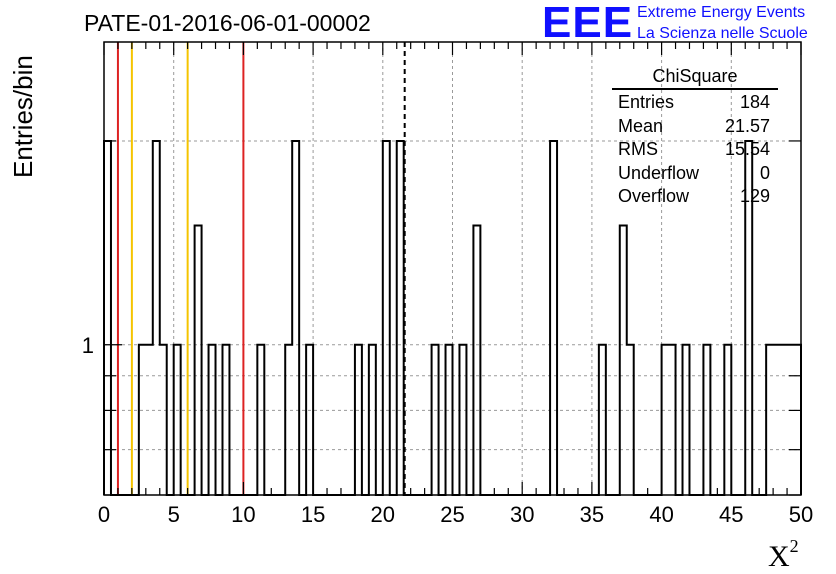 Image resolution: width=836 pixels, height=574 pixels. I want to click on x-tick-label: 40, so click(661, 514).